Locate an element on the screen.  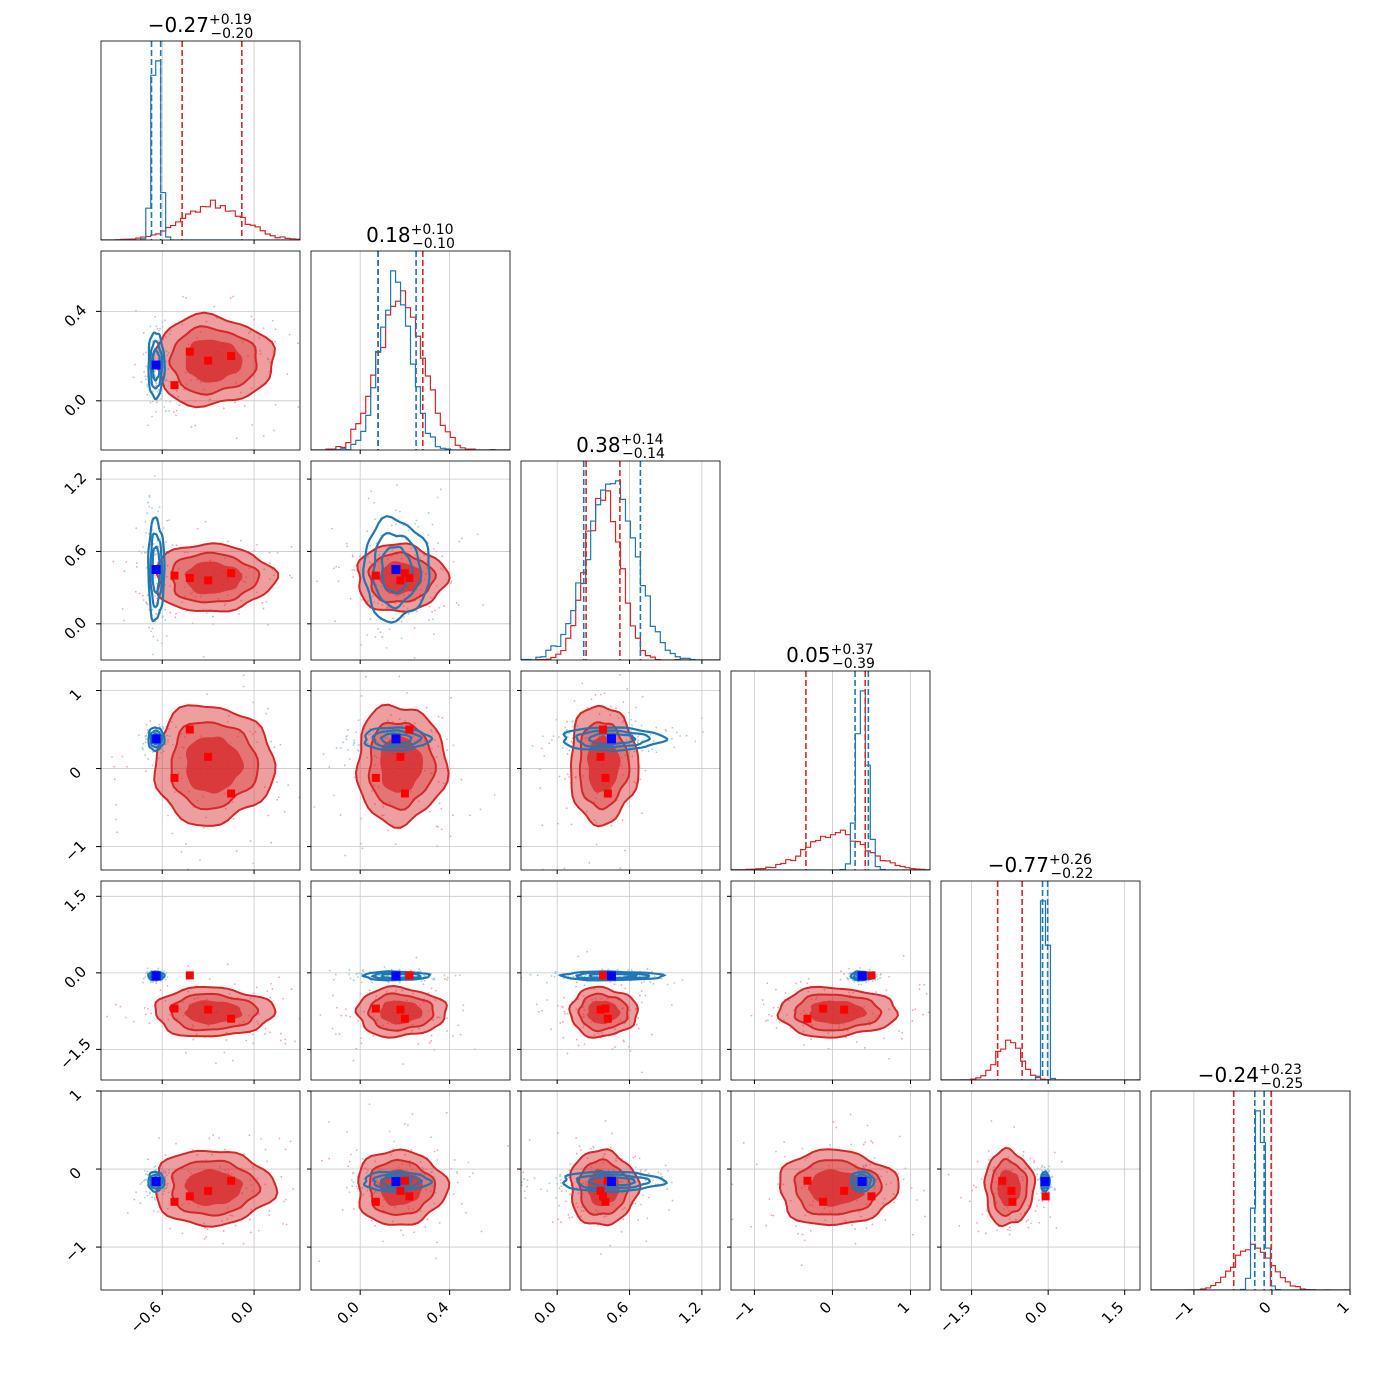
diag-panel-1: 0.18+0.10 −0.10 is located at coordinates (410, 336).